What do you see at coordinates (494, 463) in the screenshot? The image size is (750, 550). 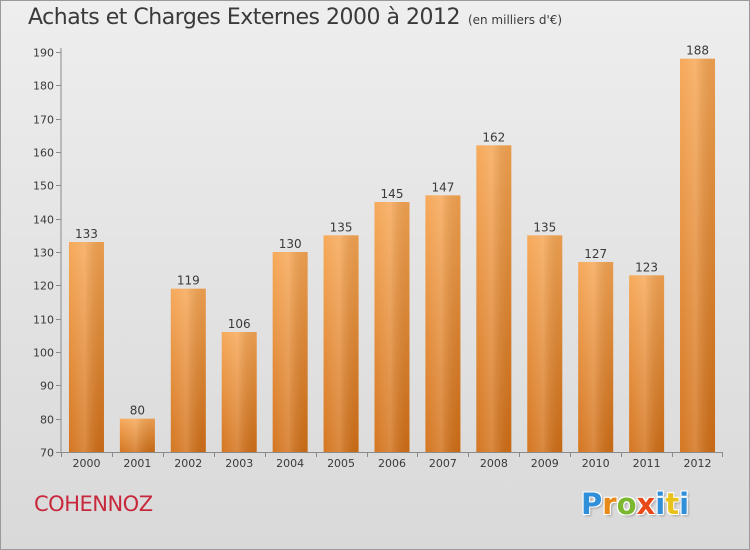 I see `x-tick-label: 2008` at bounding box center [494, 463].